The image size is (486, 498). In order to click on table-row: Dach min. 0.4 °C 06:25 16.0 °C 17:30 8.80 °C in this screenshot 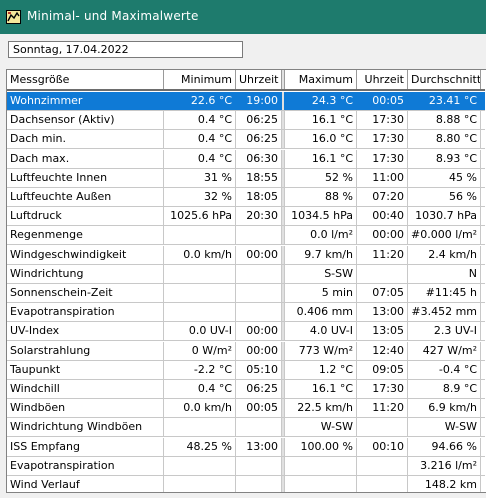, I will do `click(246, 140)`.